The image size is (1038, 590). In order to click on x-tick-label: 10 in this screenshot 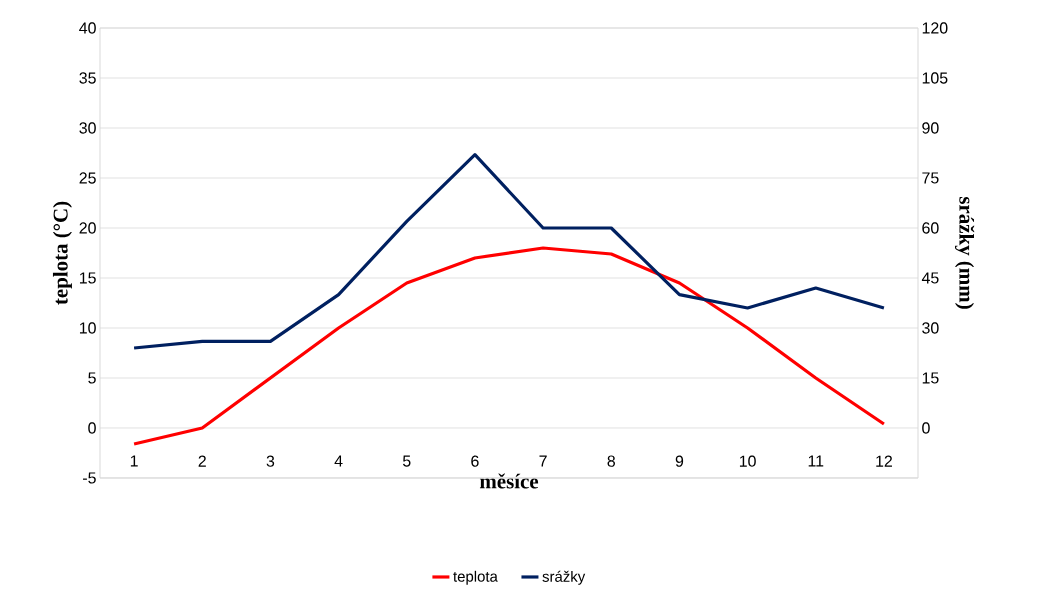, I will do `click(747, 461)`.